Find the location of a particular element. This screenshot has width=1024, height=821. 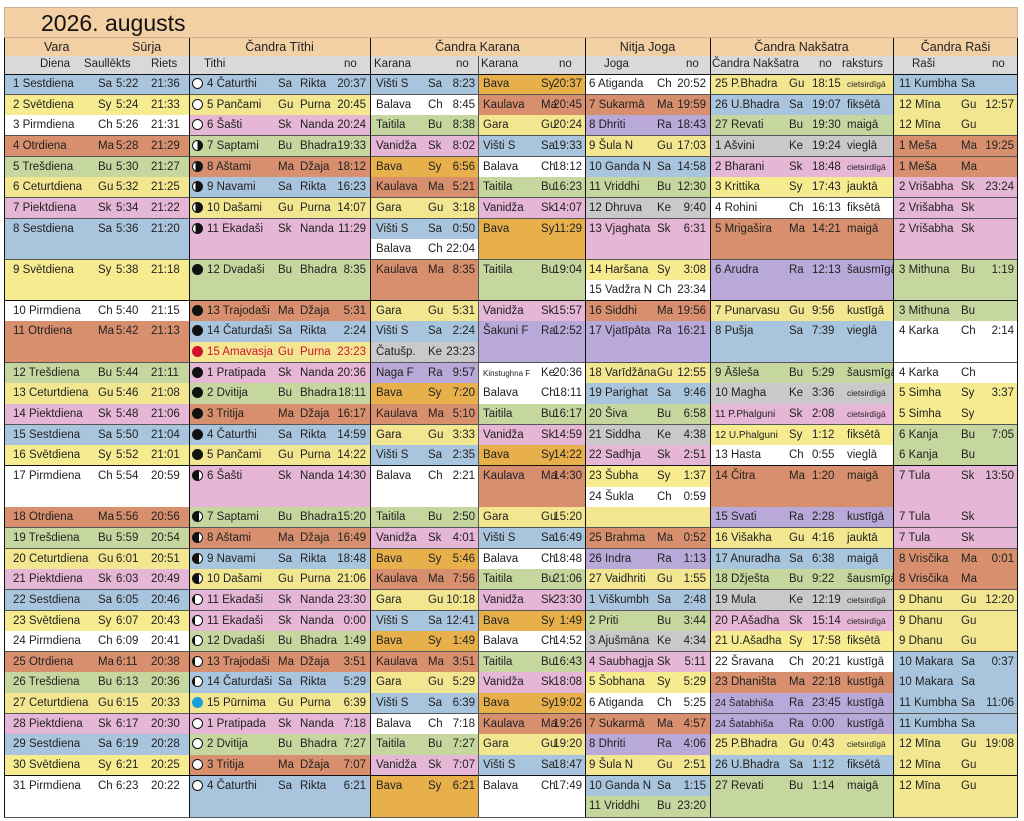

karana2-lord: Sy is located at coordinates (548, 703).